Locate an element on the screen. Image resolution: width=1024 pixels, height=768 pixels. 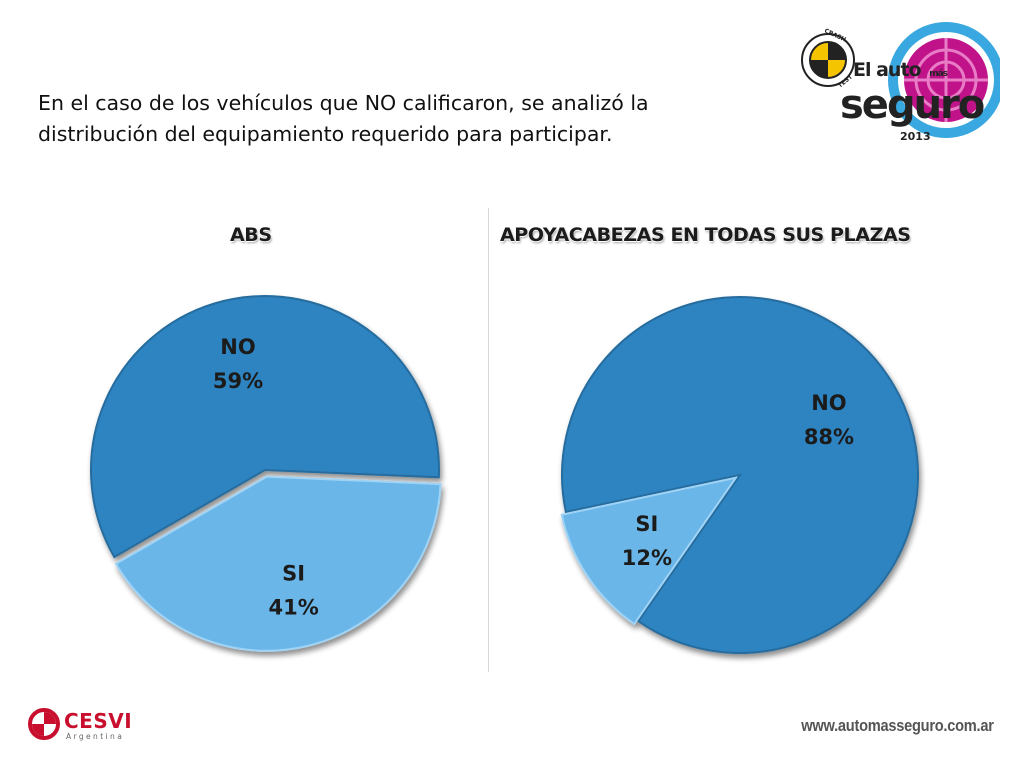
pie-slice-no is located at coordinates (265, 427).